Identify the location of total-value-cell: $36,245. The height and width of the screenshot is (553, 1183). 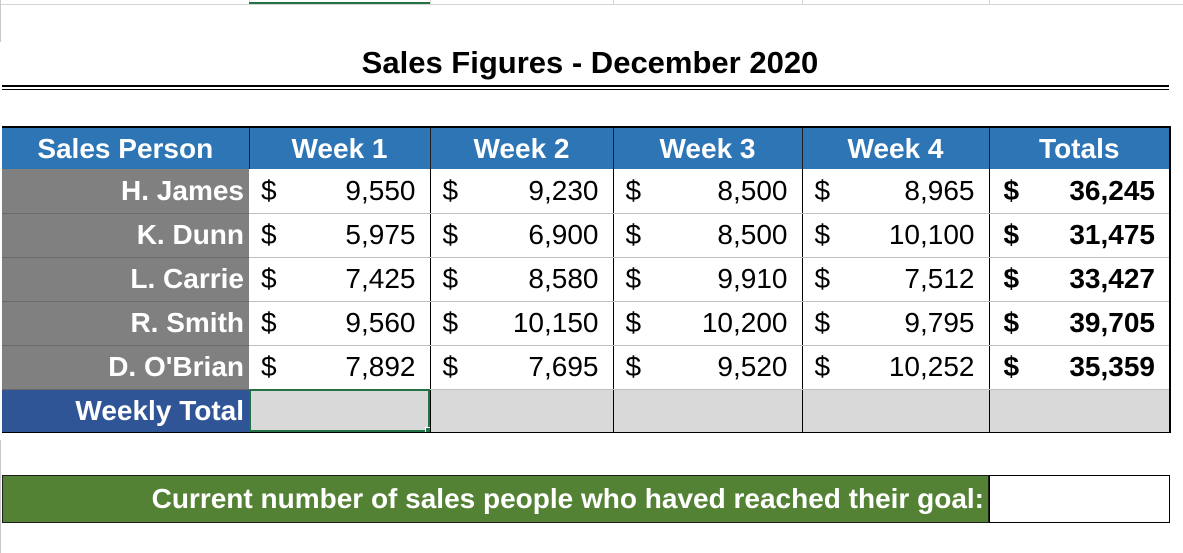
(1080, 191).